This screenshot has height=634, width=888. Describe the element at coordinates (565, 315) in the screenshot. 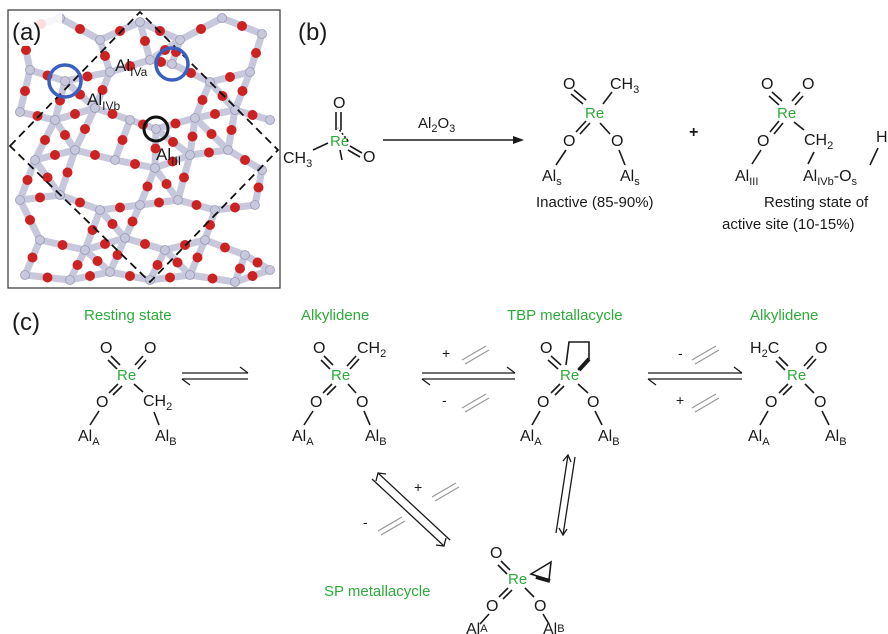

I see `label-tbp-metallacycle: TBP metallacycle` at that location.